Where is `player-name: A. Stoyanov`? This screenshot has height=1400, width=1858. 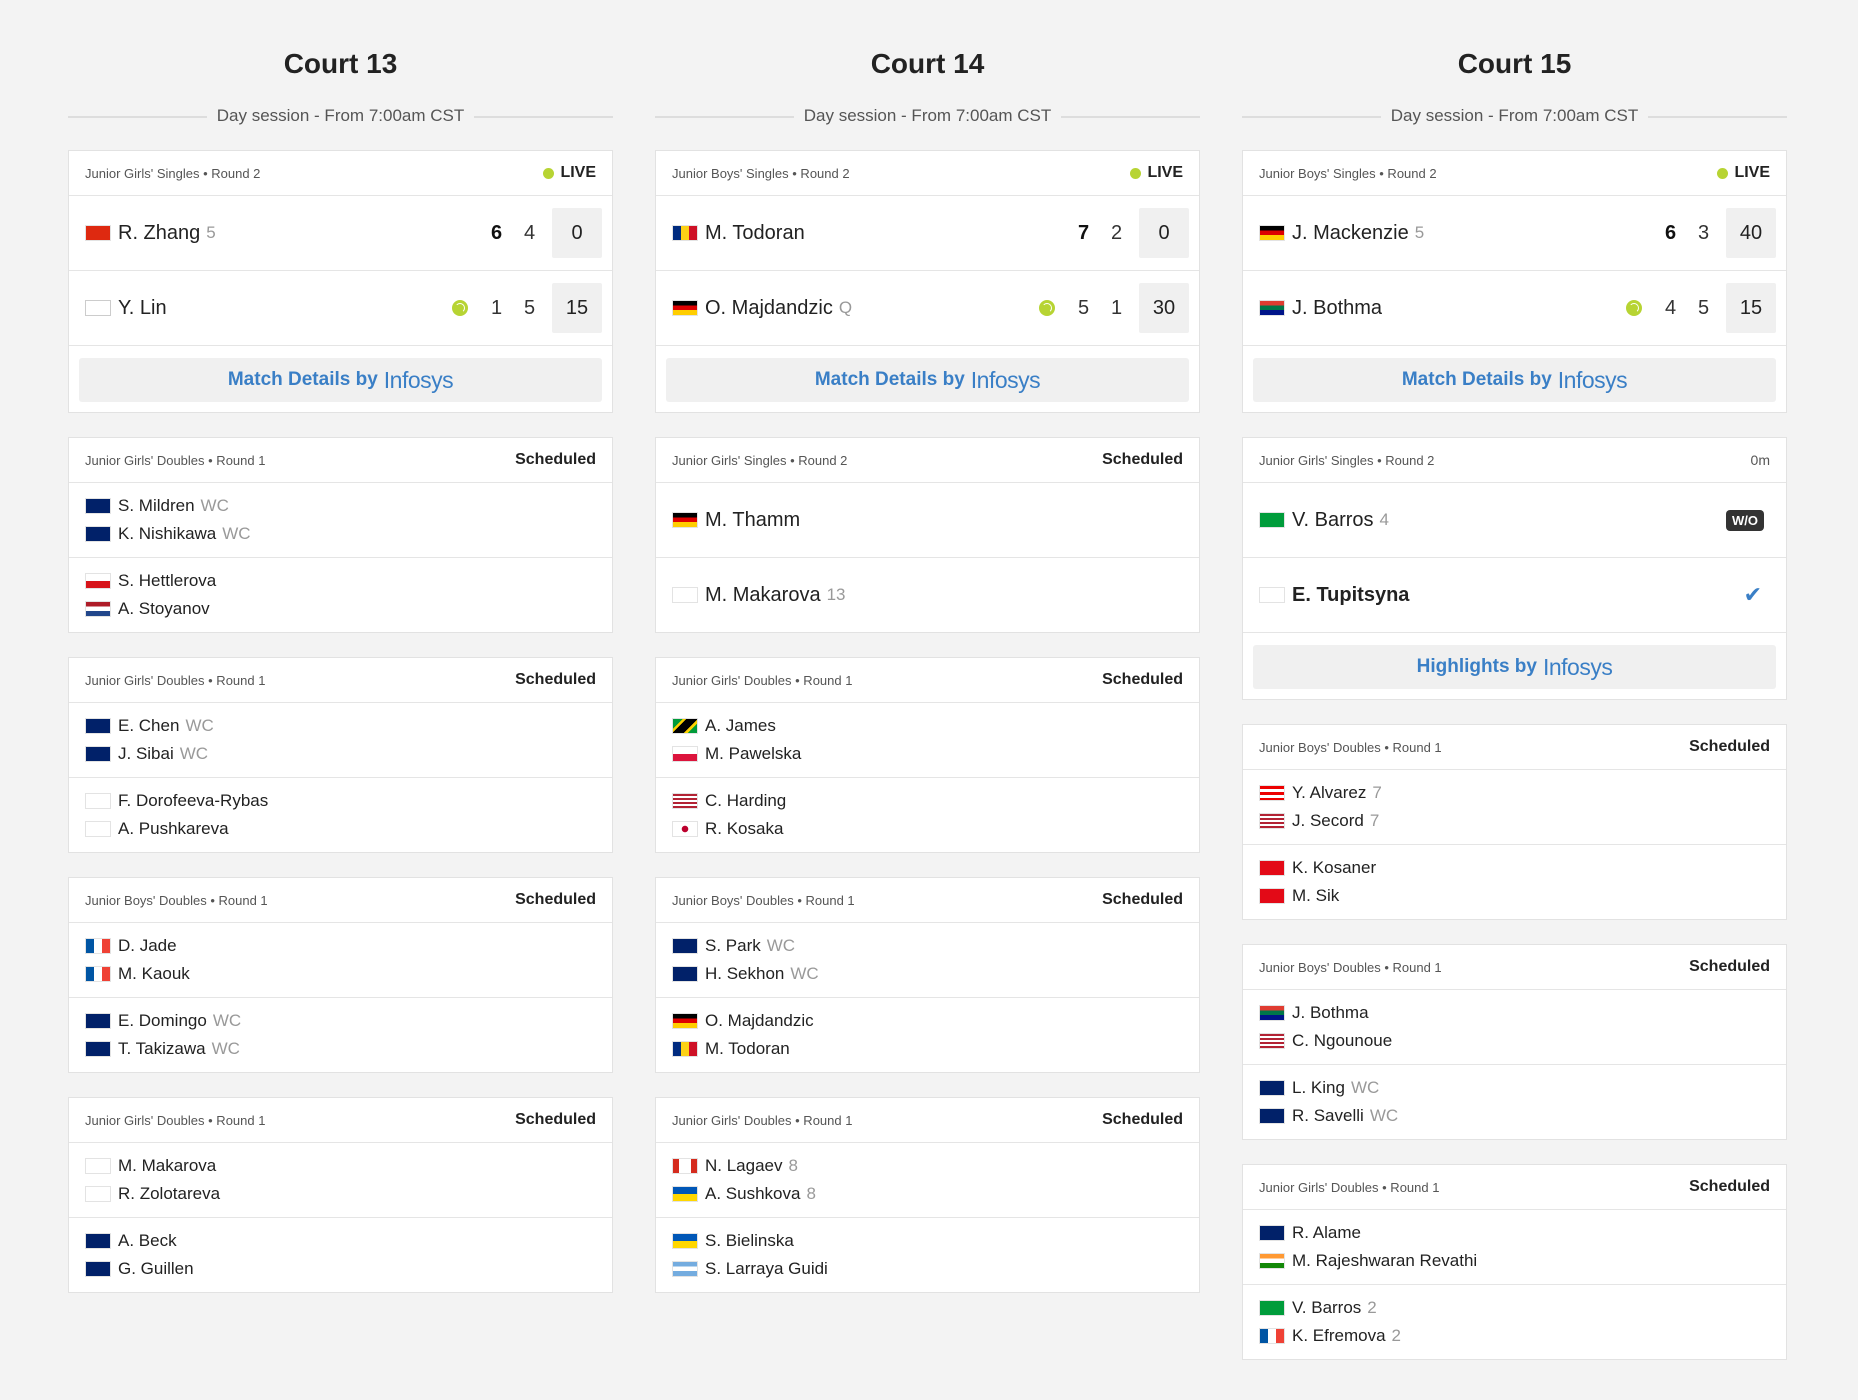 player-name: A. Stoyanov is located at coordinates (164, 608).